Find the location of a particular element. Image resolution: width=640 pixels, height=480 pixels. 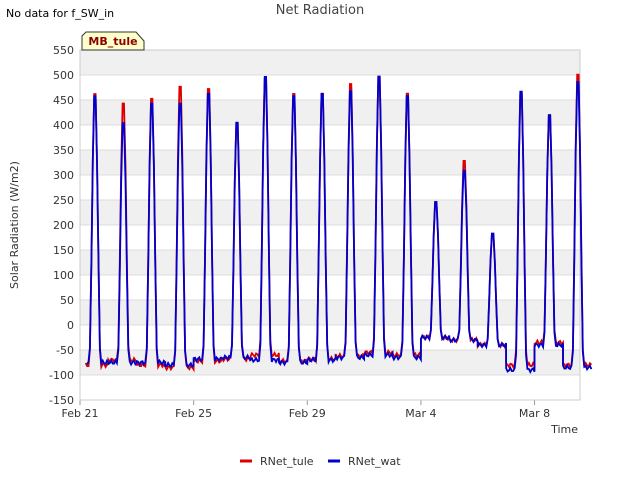

y-tick-label: 550 is located at coordinates (63, 50).